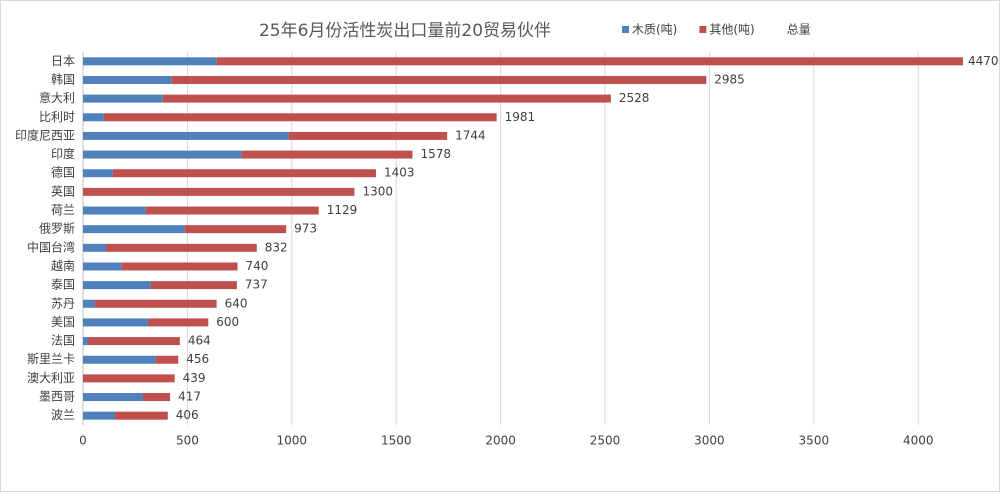 The width and height of the screenshot is (1000, 496). What do you see at coordinates (276, 247) in the screenshot?
I see `data-label: 832` at bounding box center [276, 247].